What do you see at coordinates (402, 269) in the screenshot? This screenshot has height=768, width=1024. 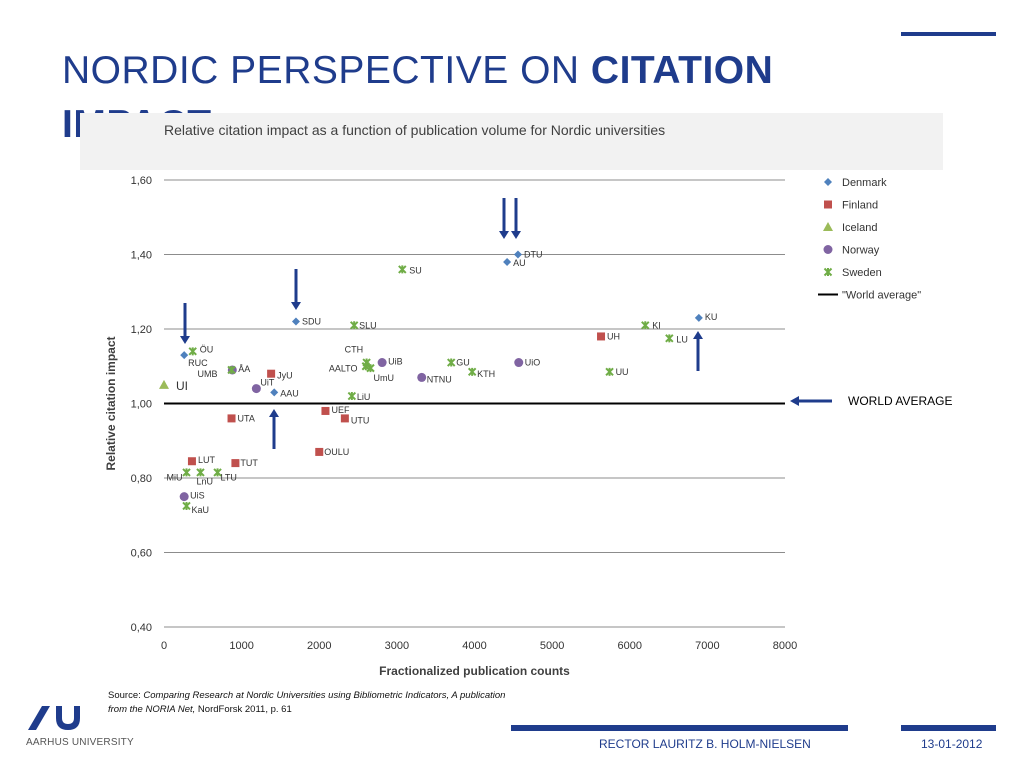 I see `data-point-su` at bounding box center [402, 269].